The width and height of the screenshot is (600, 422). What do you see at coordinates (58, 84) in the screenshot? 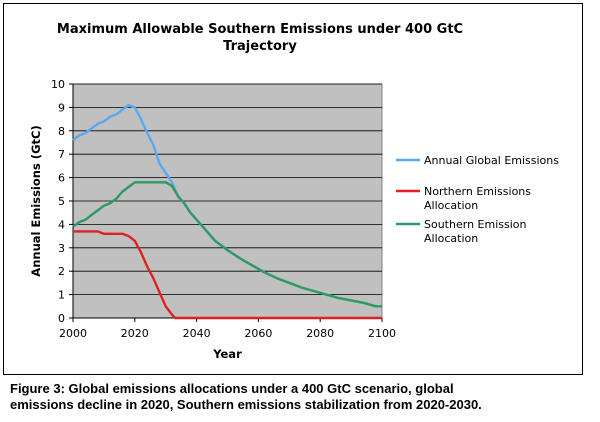
I see `y-tick-label: 10` at bounding box center [58, 84].